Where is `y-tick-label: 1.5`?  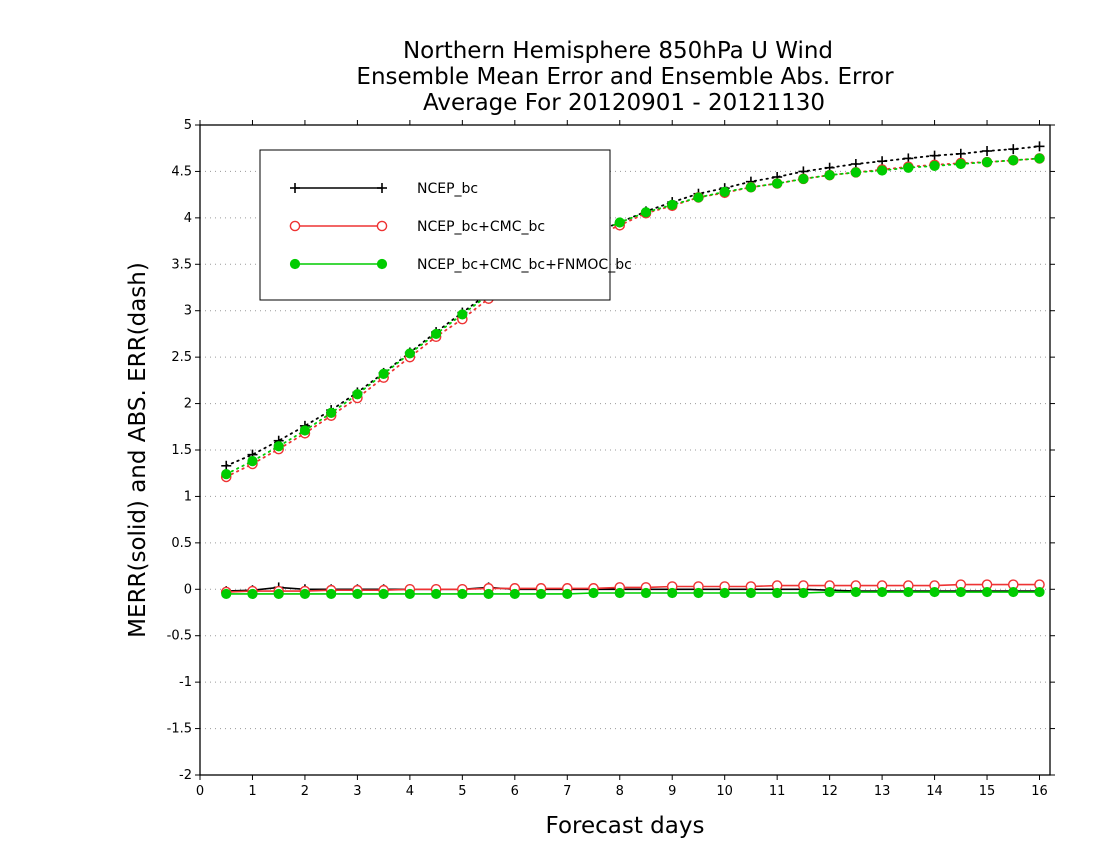
y-tick-label: 1.5 is located at coordinates (181, 450).